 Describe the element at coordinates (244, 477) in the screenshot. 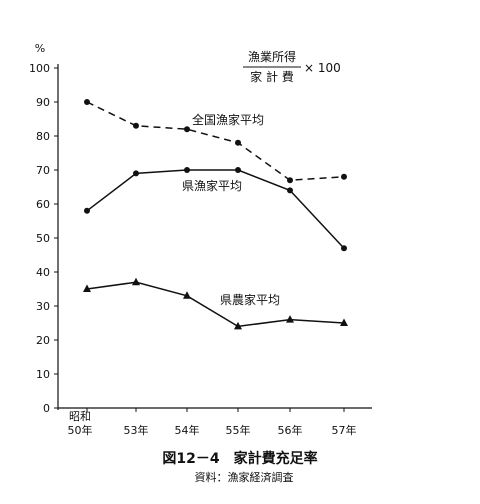

I see `figure-source: 資料：漁家経済調査` at that location.